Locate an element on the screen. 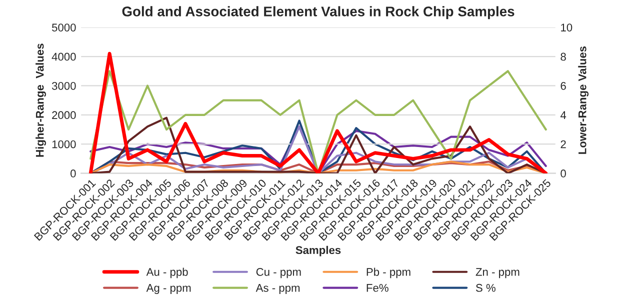  y2-tick-label: 8 is located at coordinates (563, 56).